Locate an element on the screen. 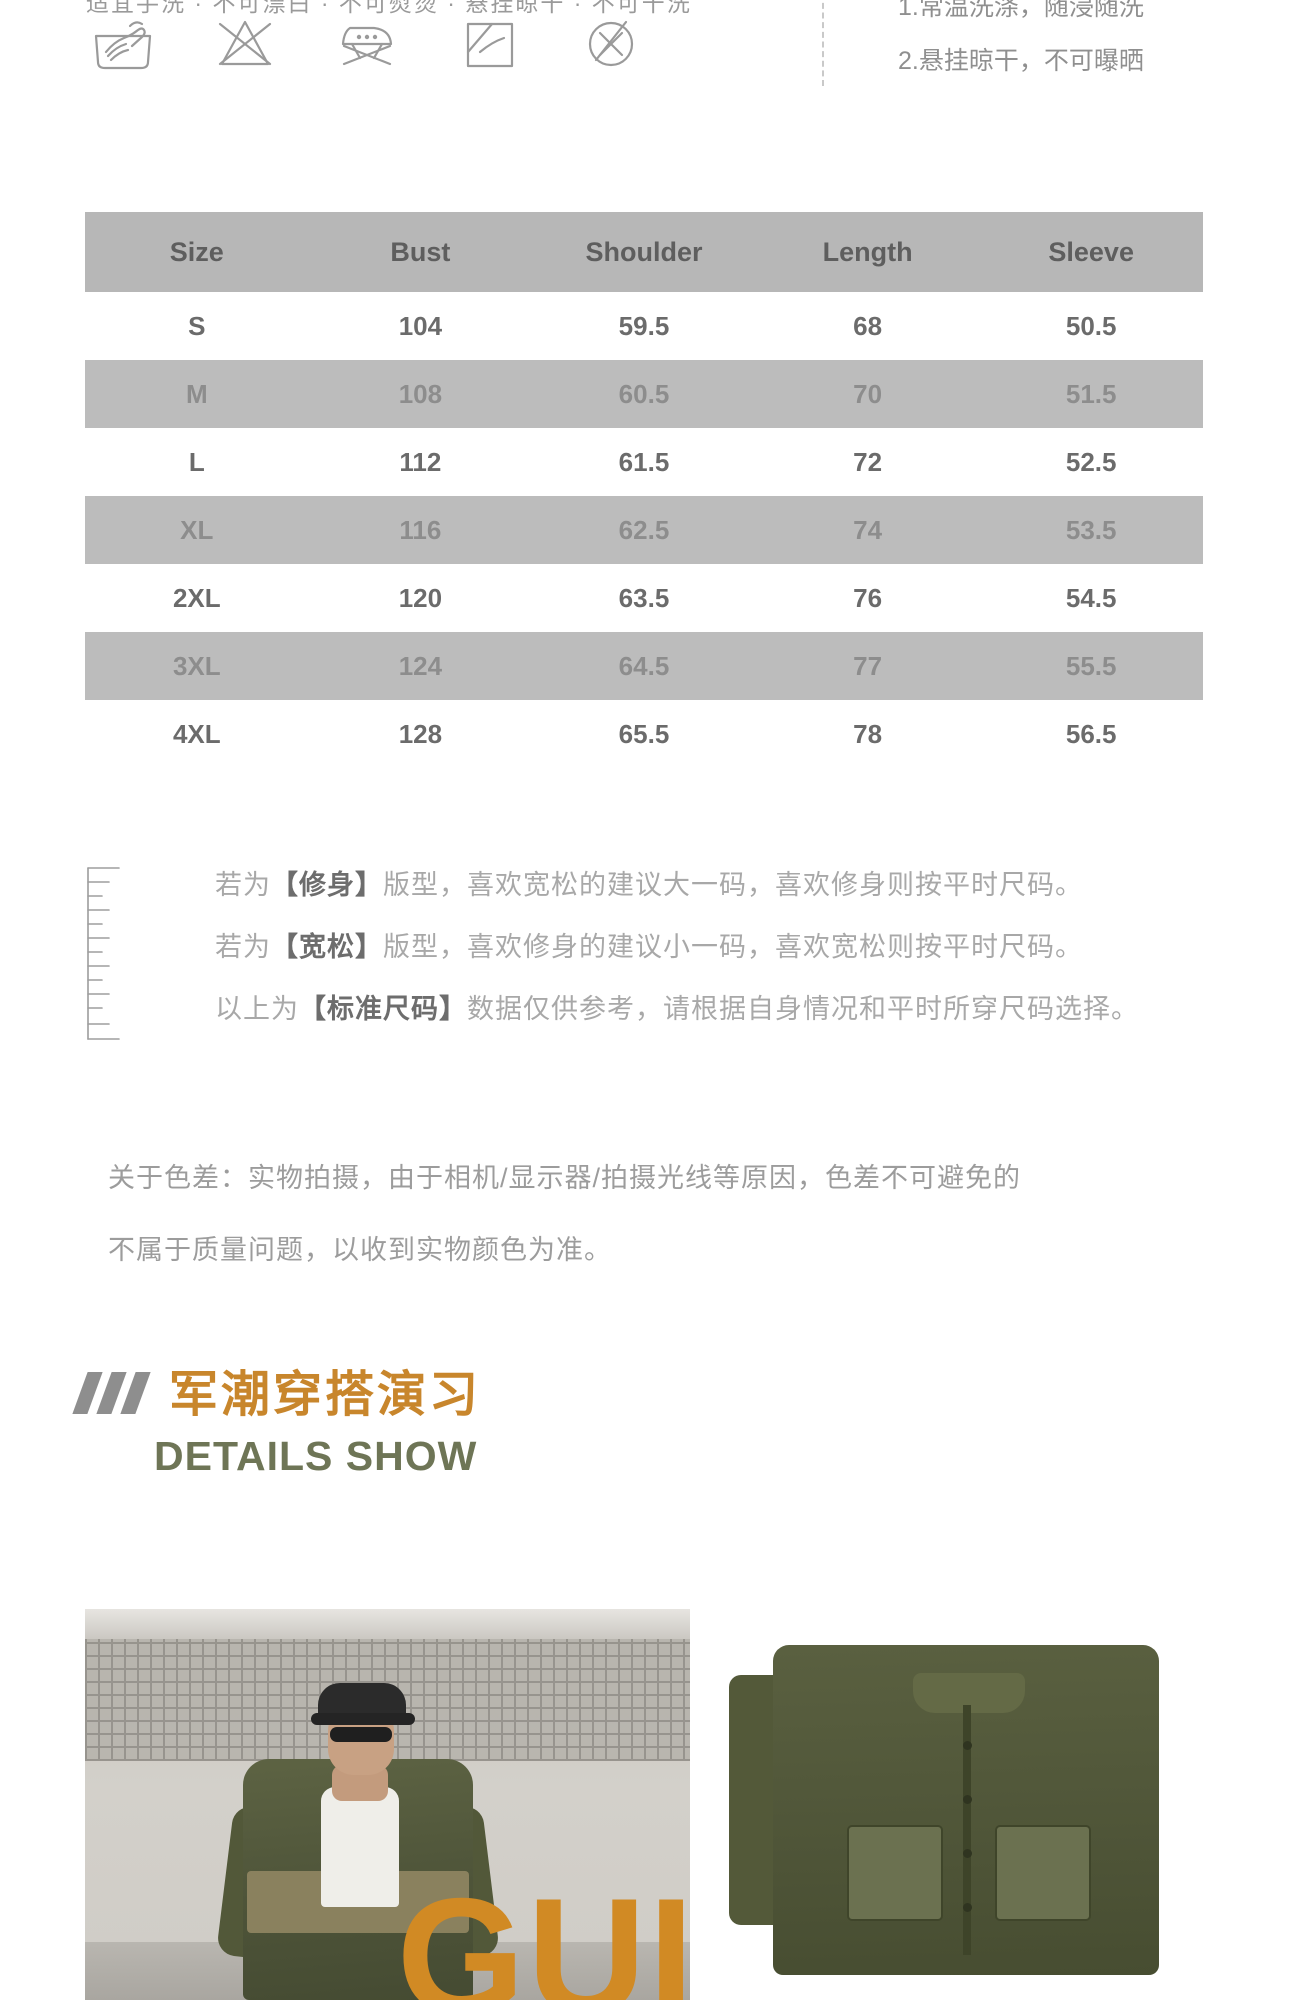 The height and width of the screenshot is (2000, 1292). table-row: L 112 61.5 72 52.5 is located at coordinates (644, 462).